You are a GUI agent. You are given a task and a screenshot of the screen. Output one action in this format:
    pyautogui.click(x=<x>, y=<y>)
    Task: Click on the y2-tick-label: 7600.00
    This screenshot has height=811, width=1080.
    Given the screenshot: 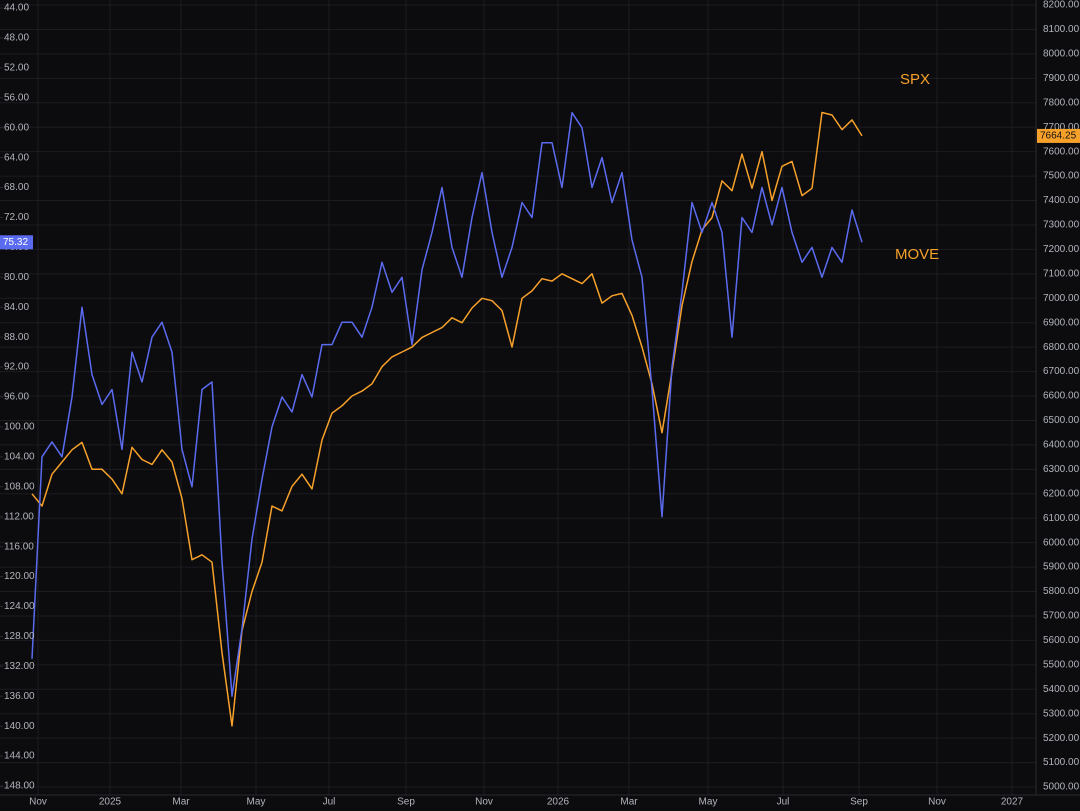 What is the action you would take?
    pyautogui.click(x=1061, y=151)
    